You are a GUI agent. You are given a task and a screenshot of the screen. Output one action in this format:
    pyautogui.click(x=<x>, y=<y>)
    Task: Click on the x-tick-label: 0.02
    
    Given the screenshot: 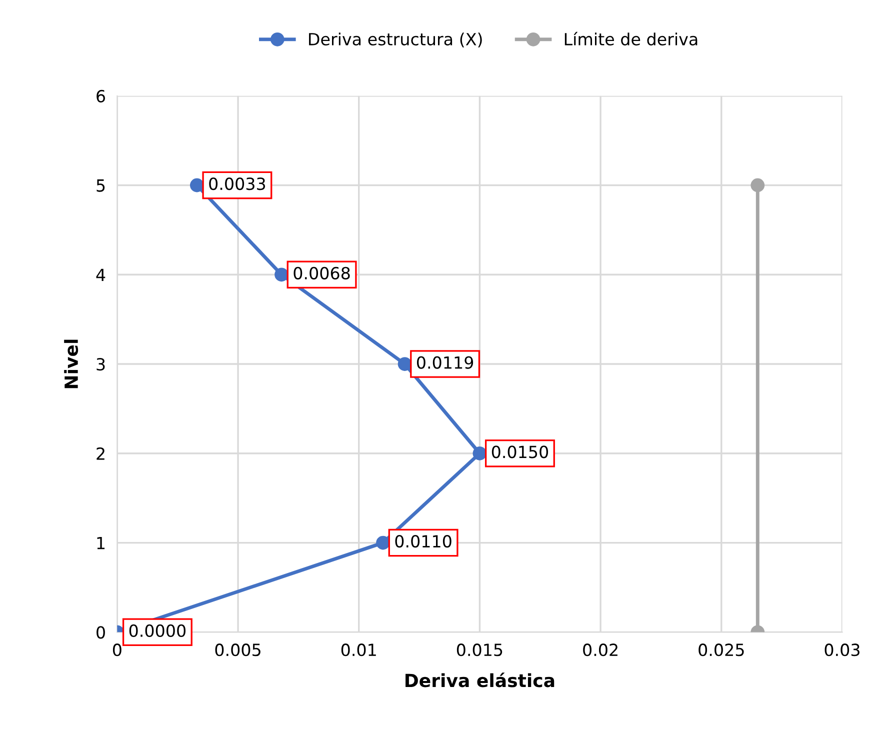 What is the action you would take?
    pyautogui.click(x=600, y=650)
    